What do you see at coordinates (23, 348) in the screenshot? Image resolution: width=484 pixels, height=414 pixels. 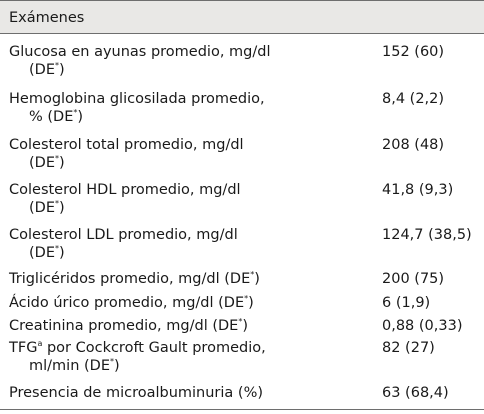 I see `row-label-tfg: TFG` at bounding box center [23, 348].